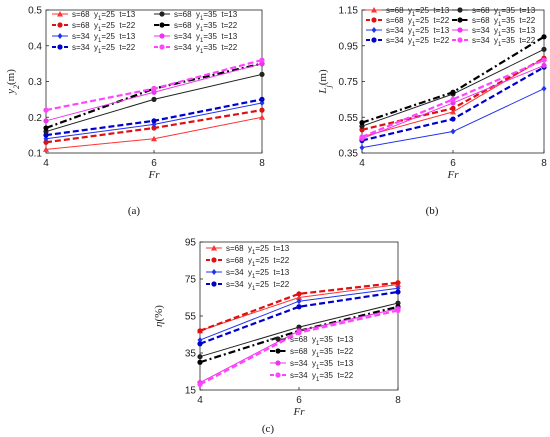  I want to click on y-tick-label: 95, so click(191, 243).